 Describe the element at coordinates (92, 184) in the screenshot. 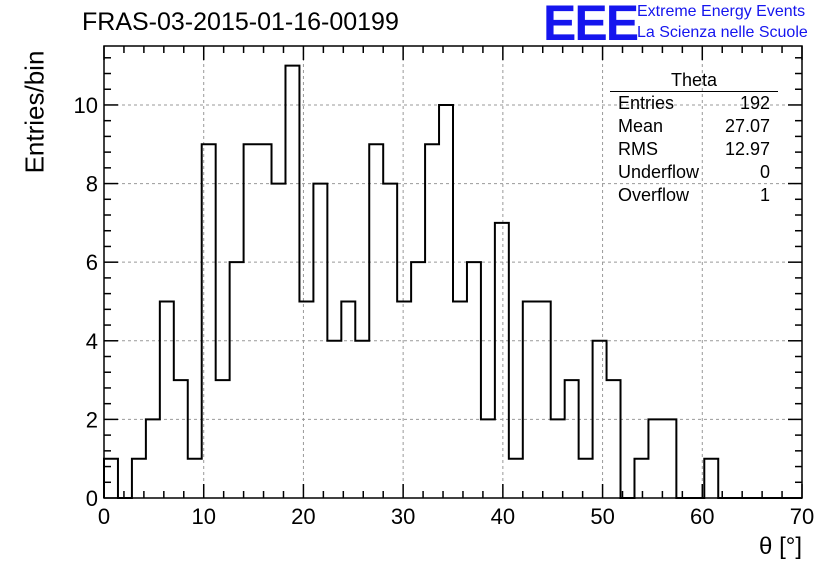

I see `y-tick-label: 8` at that location.